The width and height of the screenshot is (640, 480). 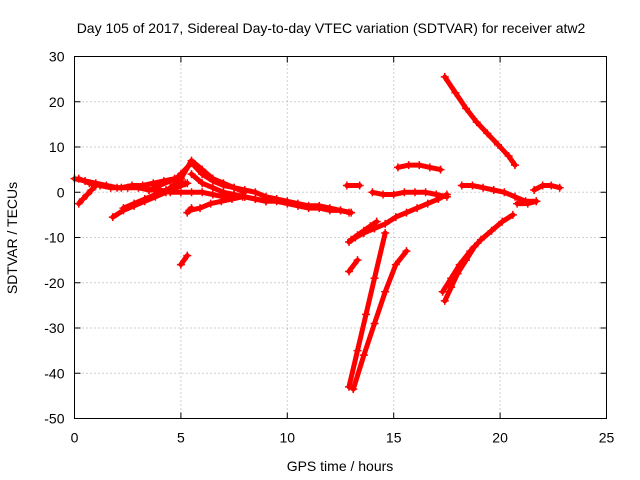 What do you see at coordinates (57, 57) in the screenshot?
I see `y-tick-label: 30` at bounding box center [57, 57].